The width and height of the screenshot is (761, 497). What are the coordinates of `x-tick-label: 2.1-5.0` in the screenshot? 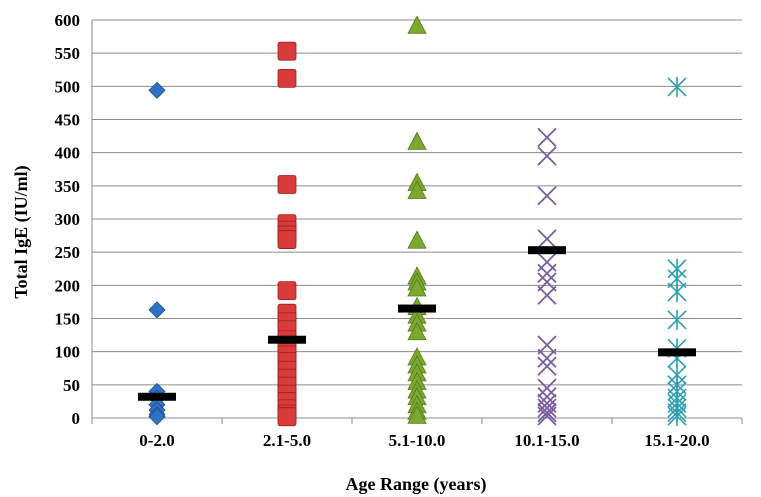 It's located at (287, 440).